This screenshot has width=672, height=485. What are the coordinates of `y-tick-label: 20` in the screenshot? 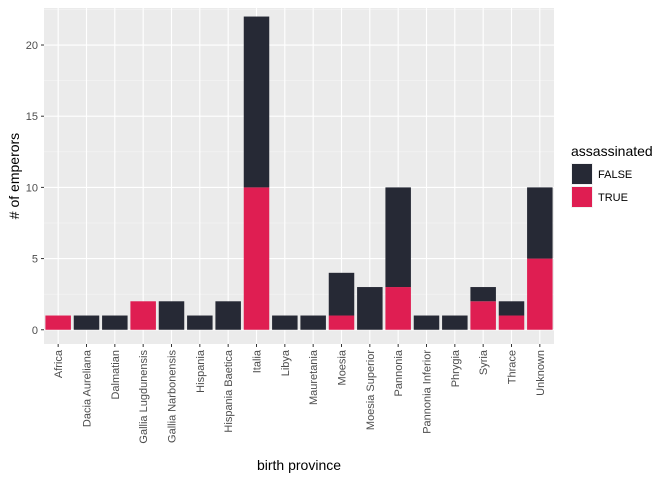 It's located at (32, 46).